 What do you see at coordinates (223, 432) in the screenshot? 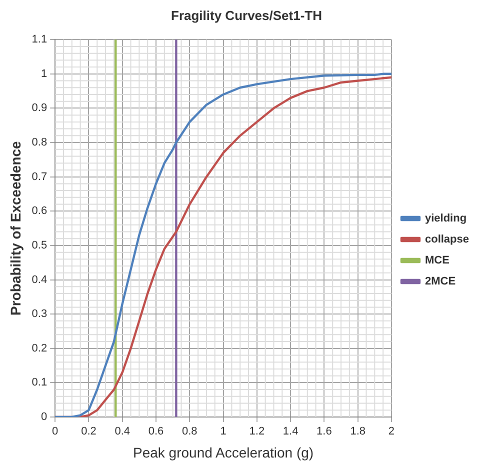
I see `x-tick-label: 1` at bounding box center [223, 432].